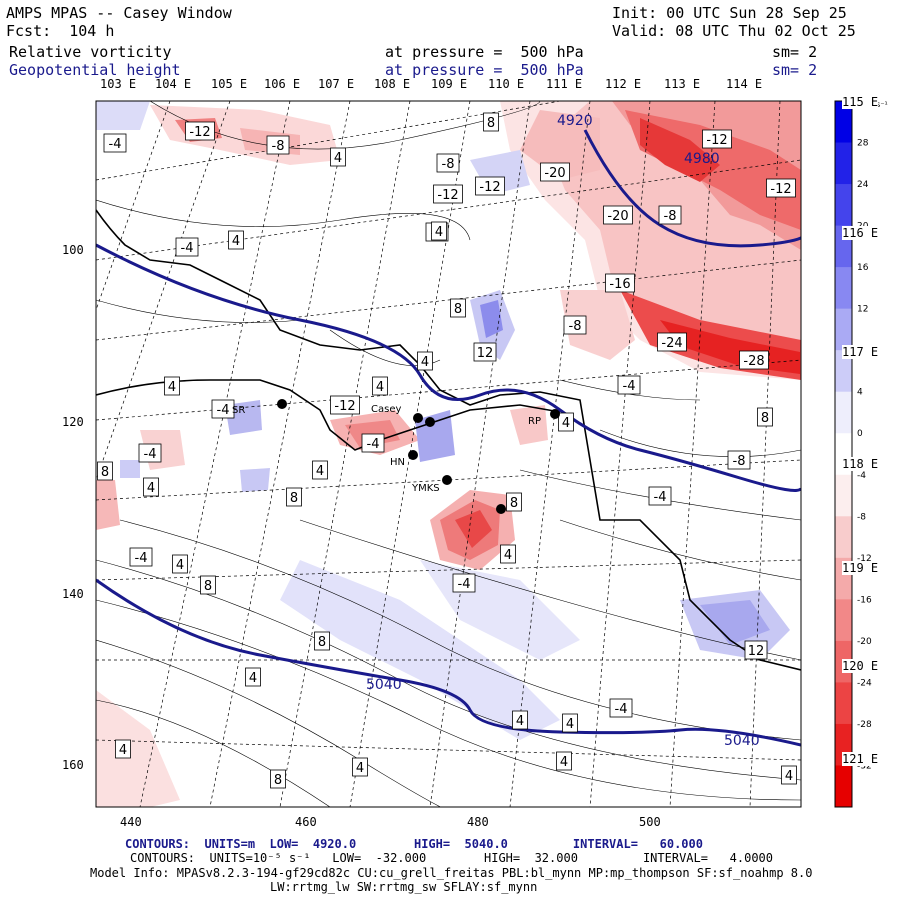  I want to click on y-tick-label: 120, so click(73, 422).